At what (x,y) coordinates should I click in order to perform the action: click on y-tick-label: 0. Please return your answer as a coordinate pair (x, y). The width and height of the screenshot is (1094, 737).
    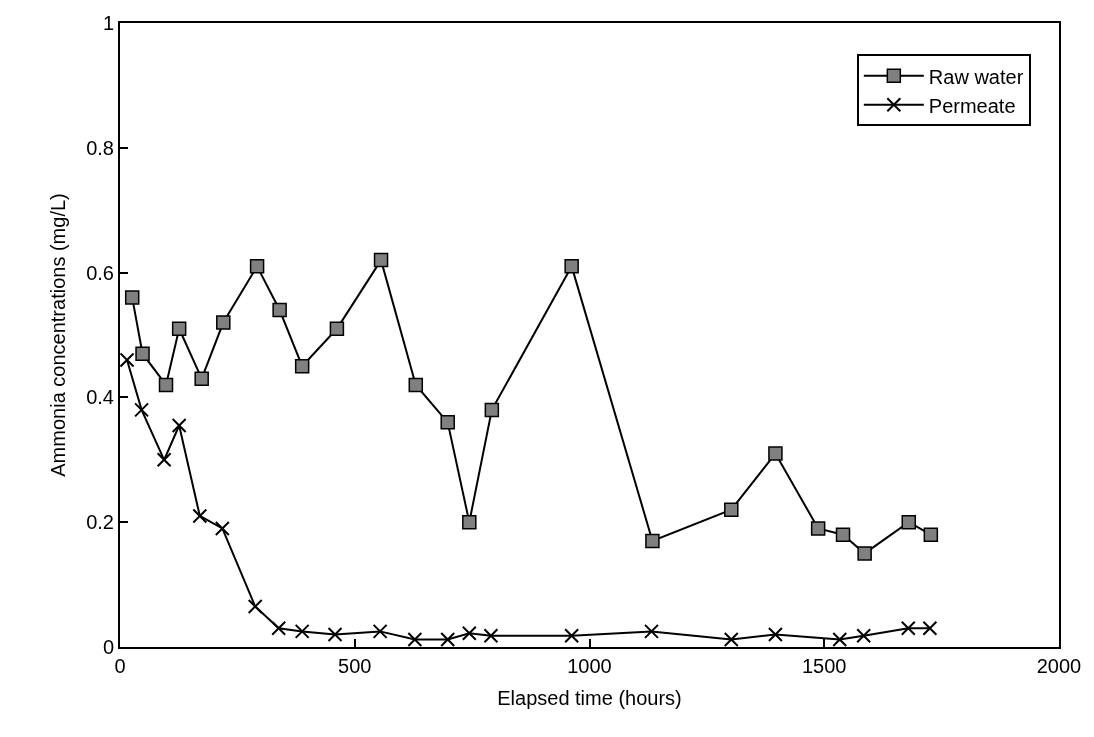
    Looking at the image, I should click on (108, 647).